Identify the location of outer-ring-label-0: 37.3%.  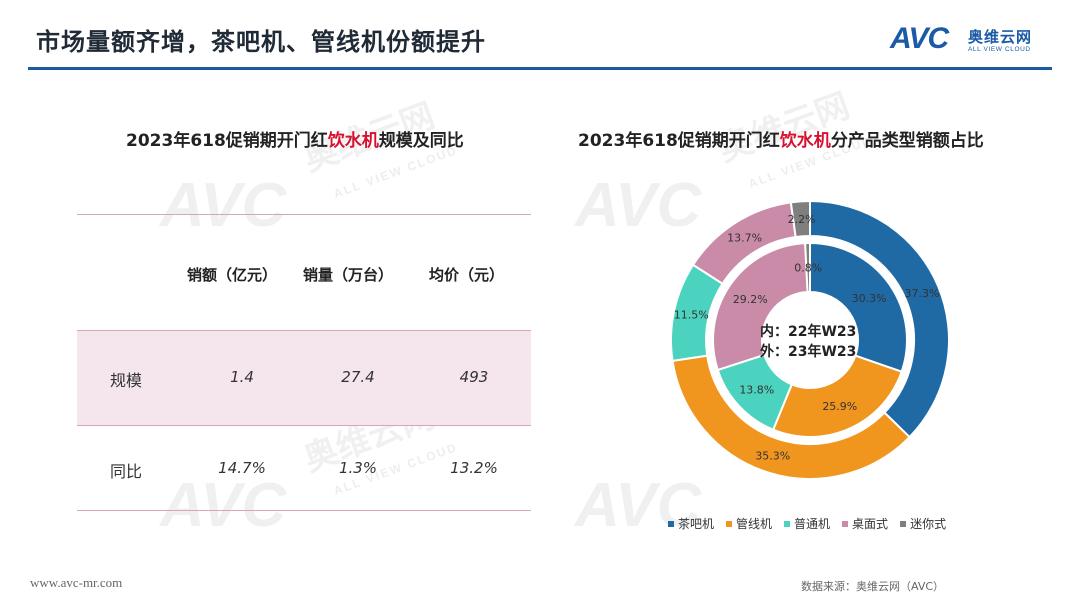
(922, 293).